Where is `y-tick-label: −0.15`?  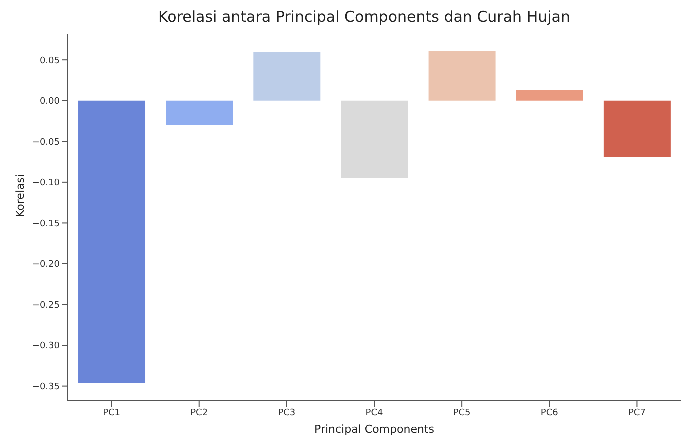
y-tick-label: −0.15 is located at coordinates (46, 224).